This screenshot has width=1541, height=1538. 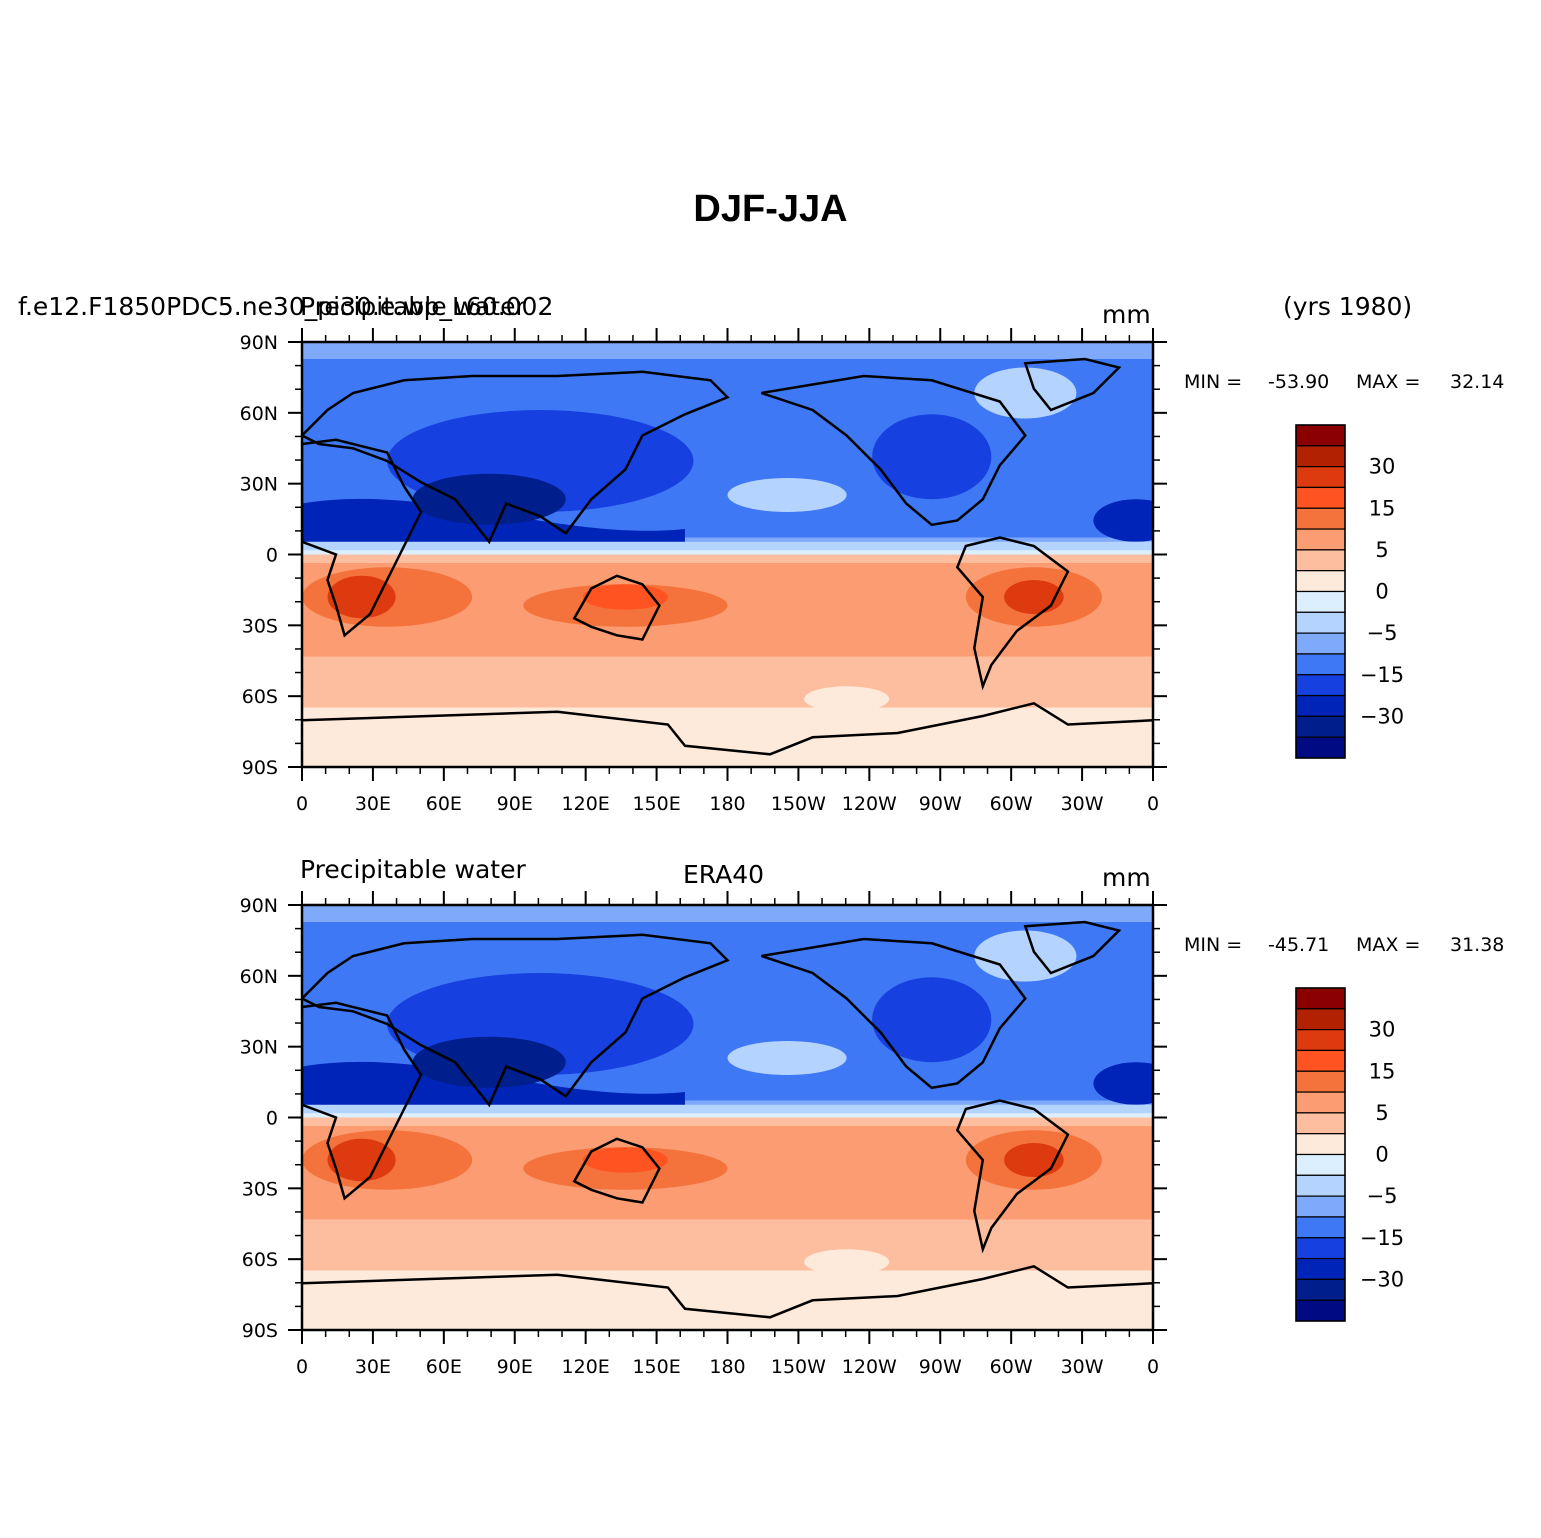 What do you see at coordinates (770, 209) in the screenshot?
I see `figure-title: DJF-JJA` at bounding box center [770, 209].